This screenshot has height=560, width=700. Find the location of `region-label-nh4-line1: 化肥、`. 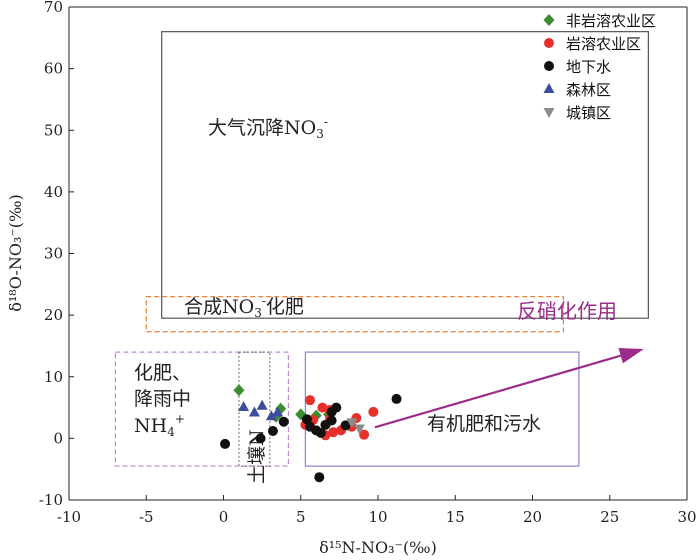

region-label-nh4-line1: 化肥、 is located at coordinates (162, 373).